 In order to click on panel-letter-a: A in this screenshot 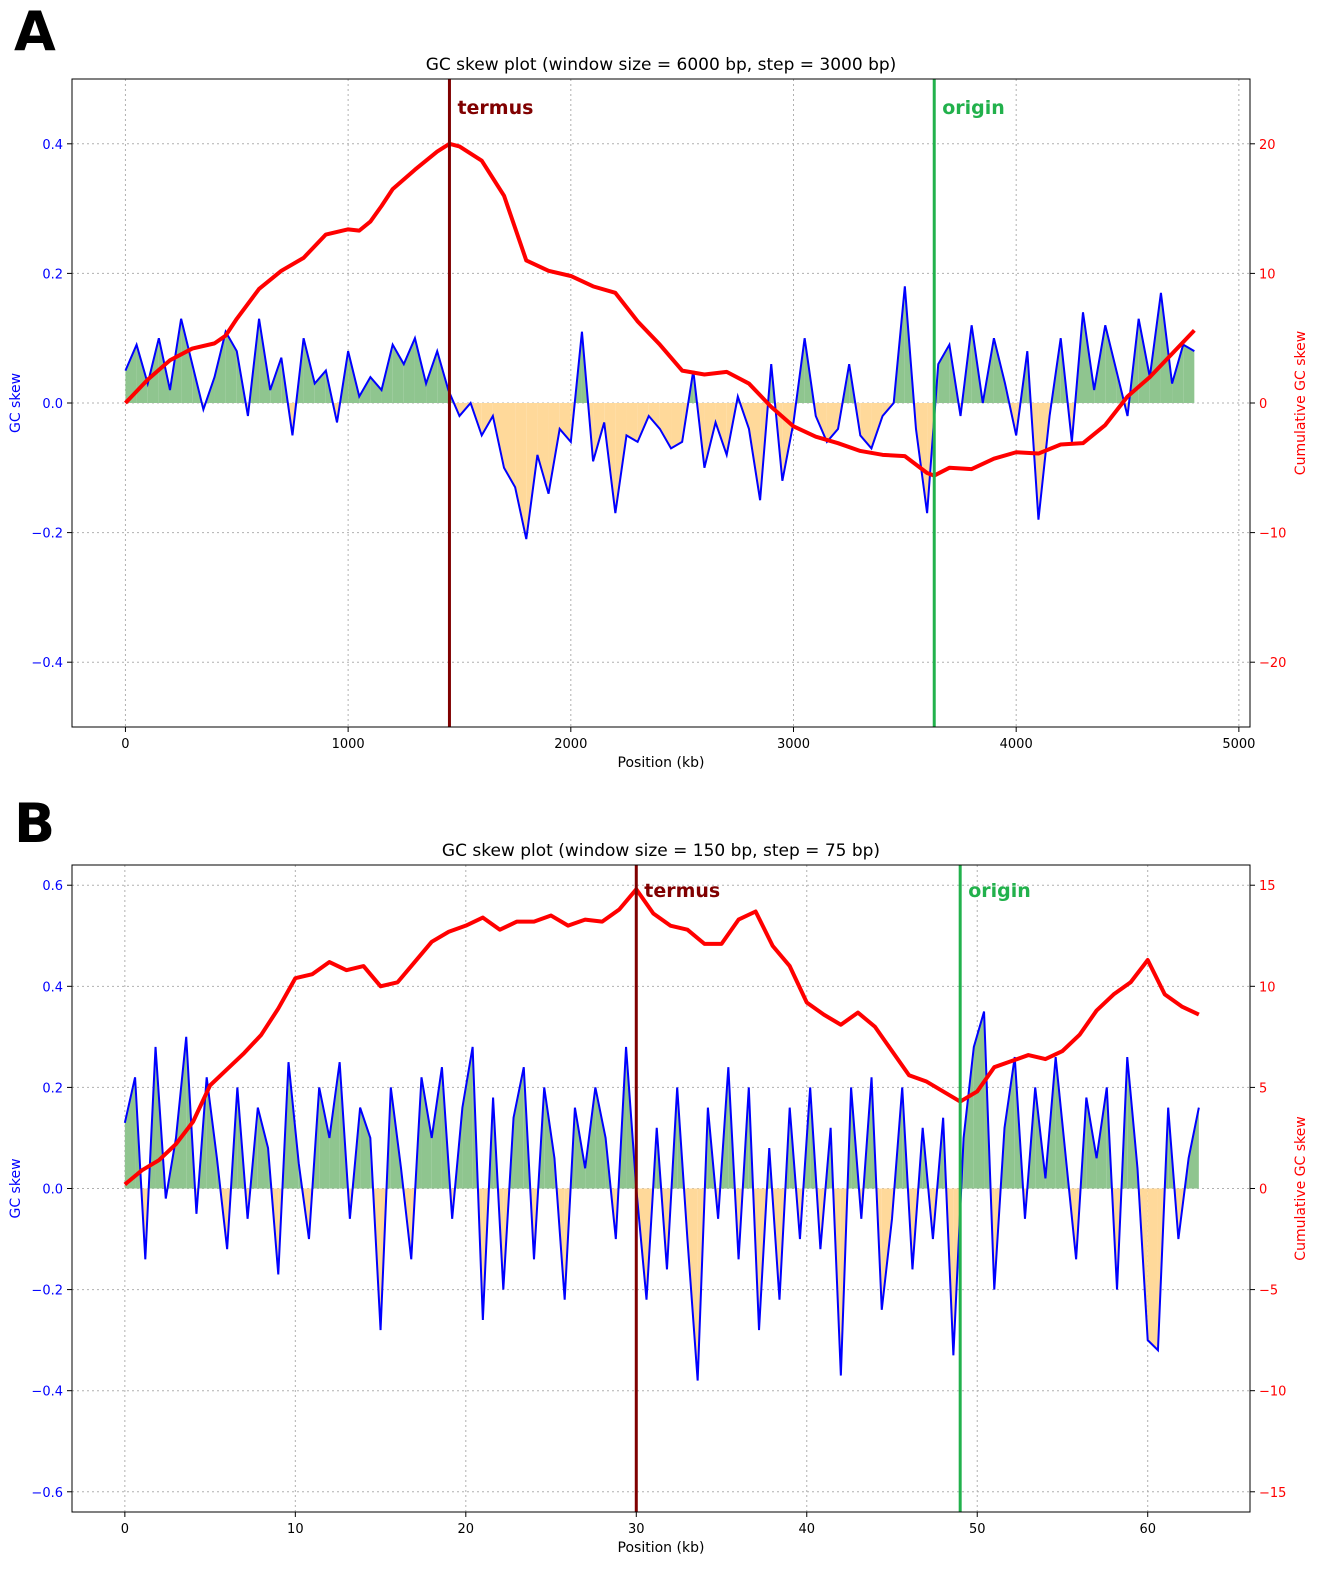, I will do `click(35, 31)`.